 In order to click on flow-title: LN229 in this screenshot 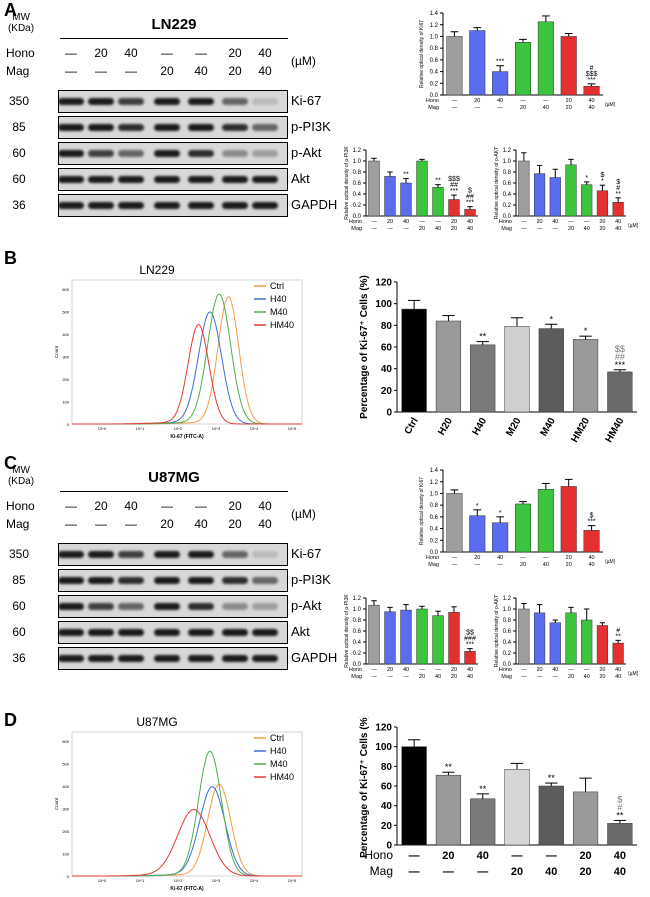, I will do `click(157, 270)`.